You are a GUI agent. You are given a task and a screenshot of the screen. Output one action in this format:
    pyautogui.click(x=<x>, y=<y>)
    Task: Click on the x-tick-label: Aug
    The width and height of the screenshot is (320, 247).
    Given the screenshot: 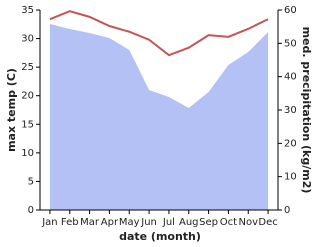 What is the action you would take?
    pyautogui.click(x=189, y=222)
    